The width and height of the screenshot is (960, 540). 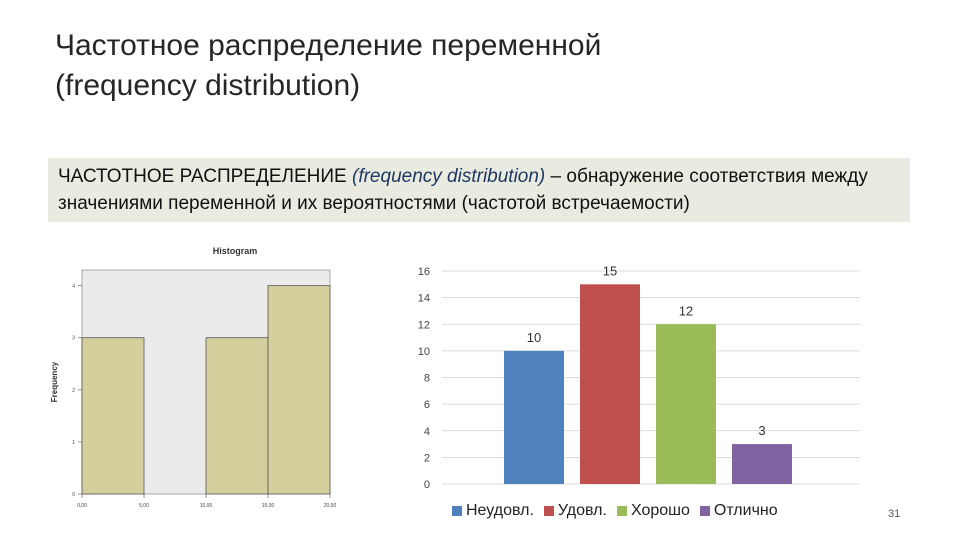 I want to click on histogram-x-tick-label: 15,00, so click(x=268, y=506).